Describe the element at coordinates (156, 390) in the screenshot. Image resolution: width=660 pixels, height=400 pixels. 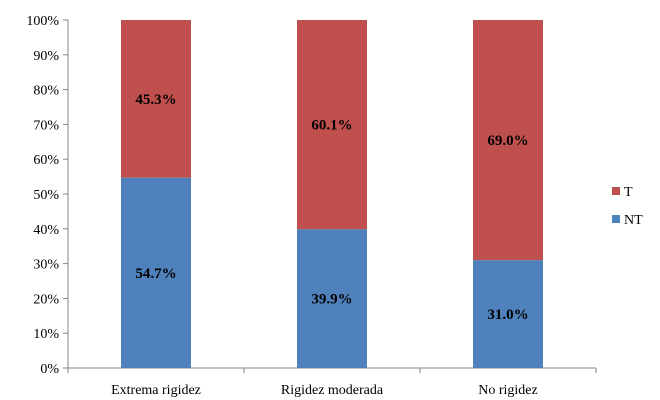
I see `category-label: Extrema rigidez` at that location.